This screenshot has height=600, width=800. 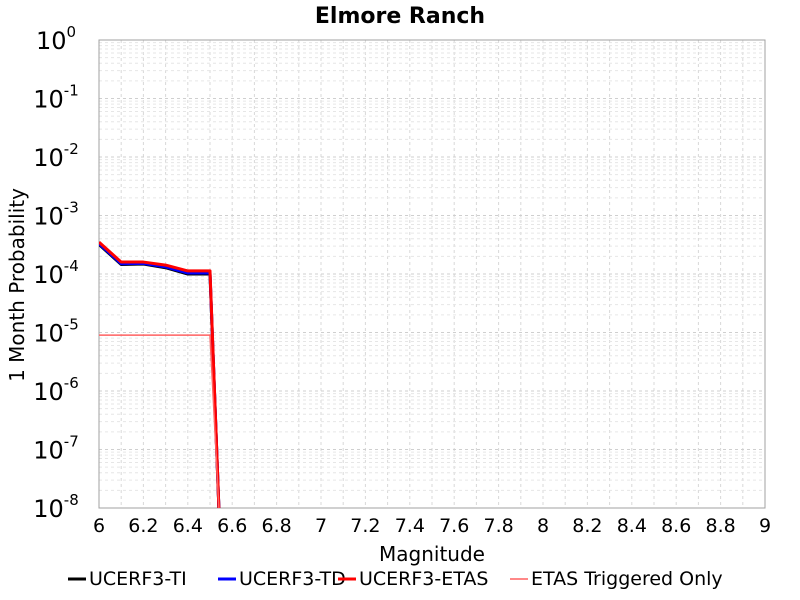 I want to click on series-line-ucerf3-ti, so click(x=160, y=375).